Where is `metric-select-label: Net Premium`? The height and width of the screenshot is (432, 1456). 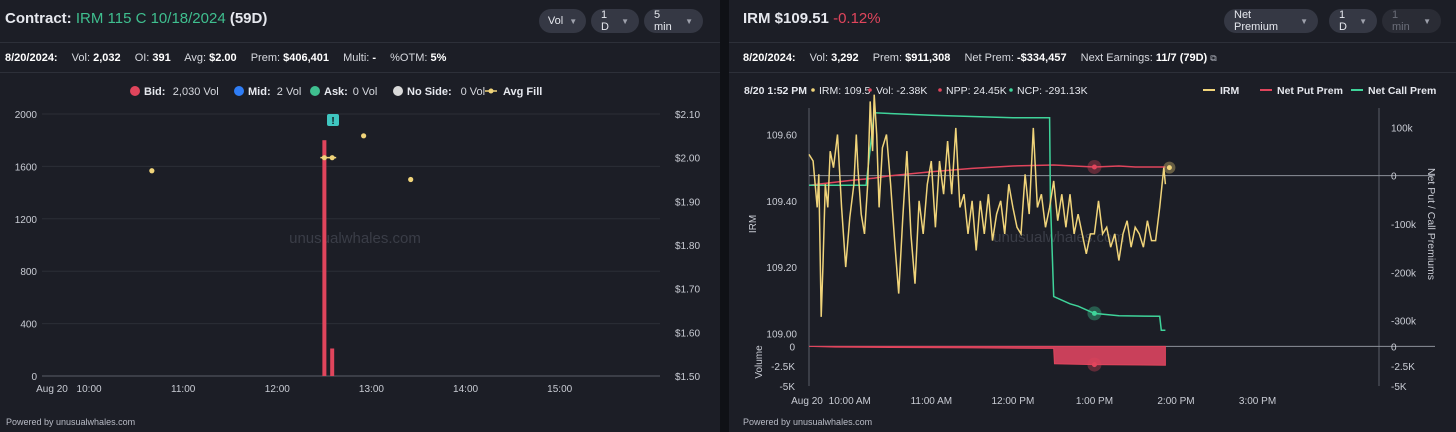
metric-select-label: Net Premium is located at coordinates (1256, 21).